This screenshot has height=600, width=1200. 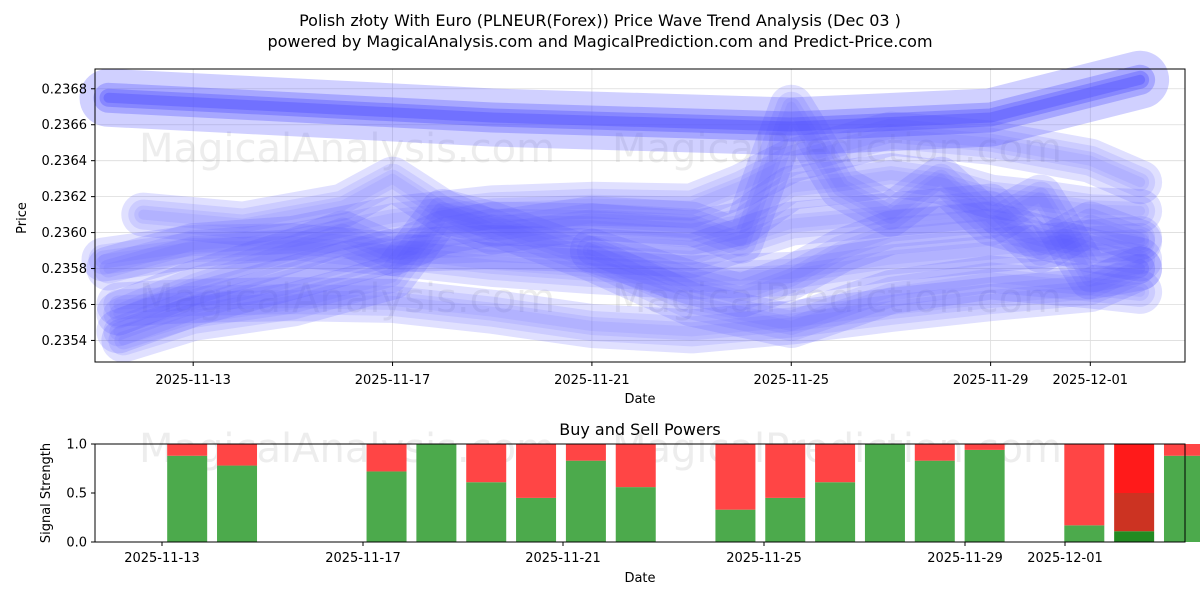 I want to click on wave-line-wave-end, so click(x=866, y=228).